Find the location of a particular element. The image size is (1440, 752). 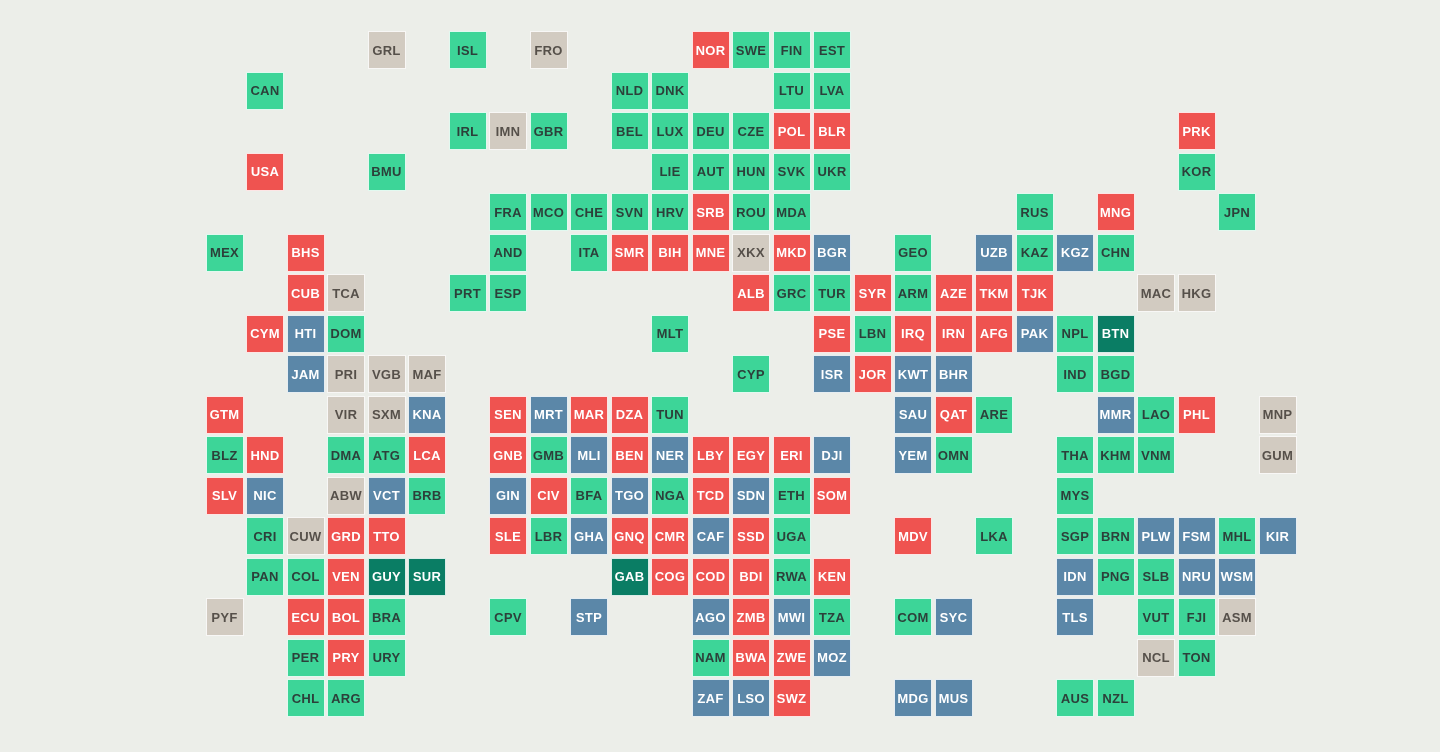

country-tile-civ: CIV is located at coordinates (548, 495).